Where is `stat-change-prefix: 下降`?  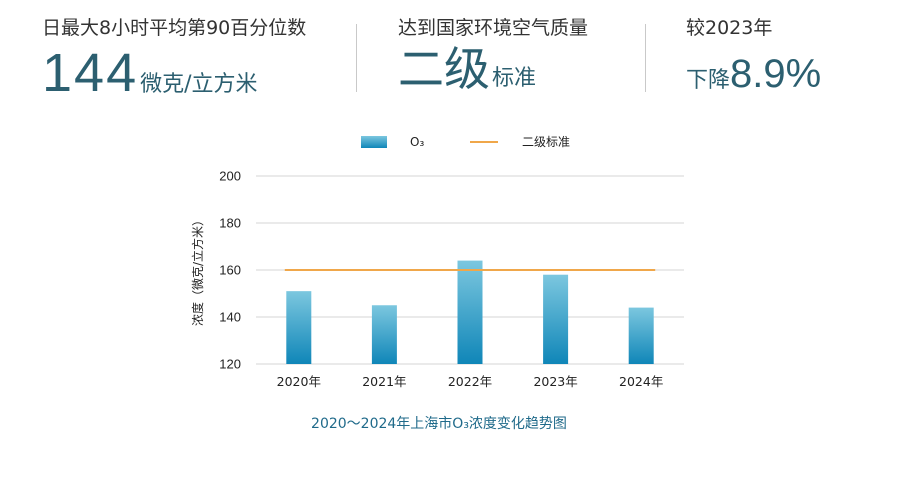 stat-change-prefix: 下降 is located at coordinates (708, 80).